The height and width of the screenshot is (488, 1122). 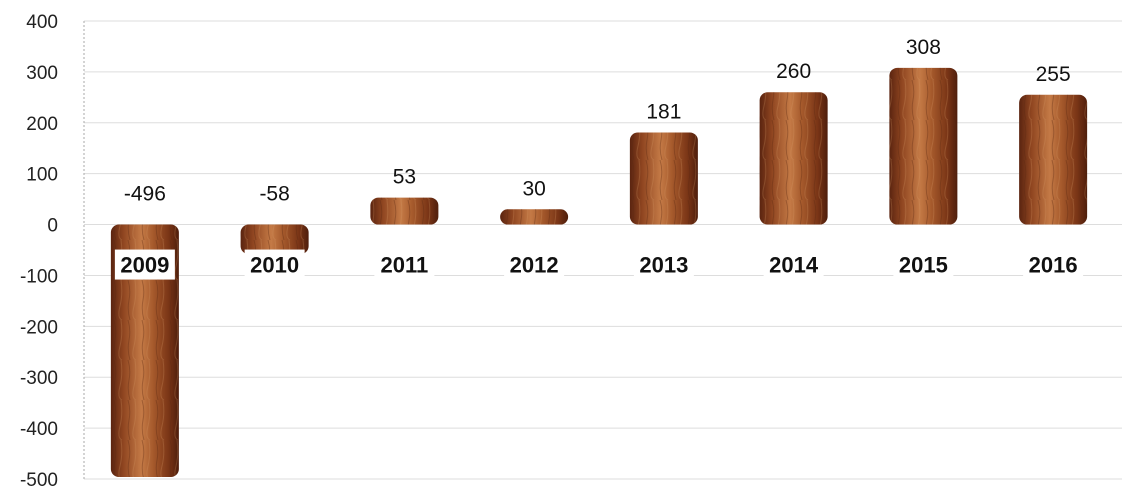 What do you see at coordinates (39, 429) in the screenshot?
I see `y-tick-label: -400` at bounding box center [39, 429].